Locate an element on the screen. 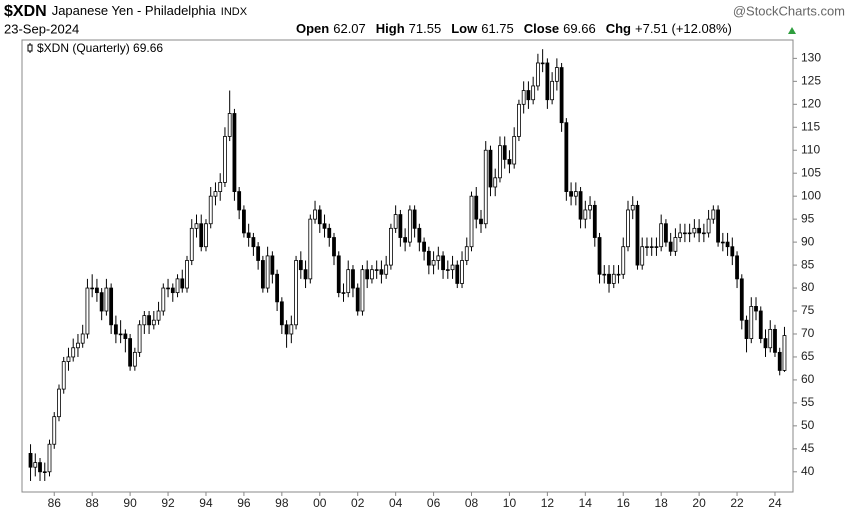 The width and height of the screenshot is (848, 513). x-tick-label: 16 is located at coordinates (624, 503).